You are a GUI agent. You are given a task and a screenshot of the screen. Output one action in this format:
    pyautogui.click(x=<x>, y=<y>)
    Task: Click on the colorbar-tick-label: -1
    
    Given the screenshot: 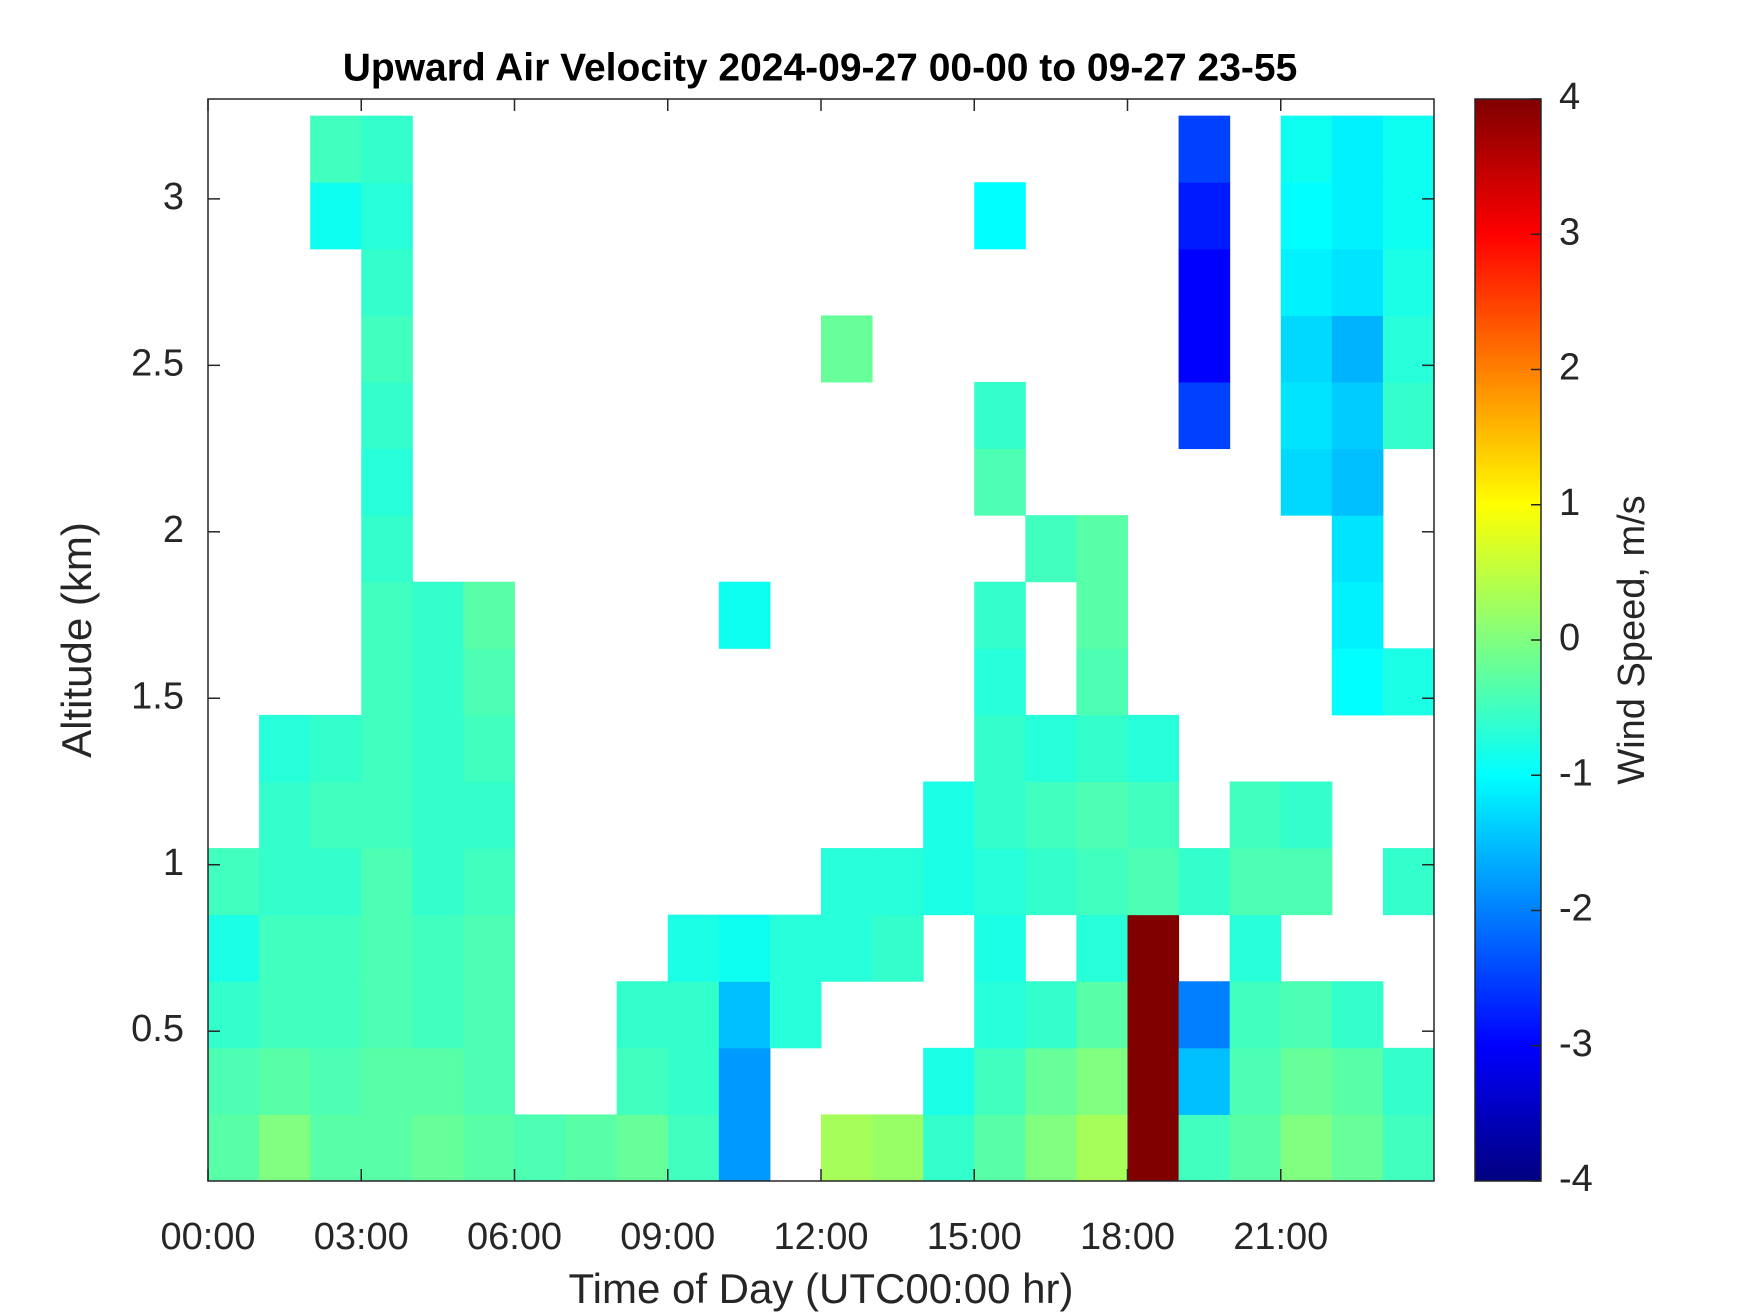 What is the action you would take?
    pyautogui.click(x=1576, y=773)
    